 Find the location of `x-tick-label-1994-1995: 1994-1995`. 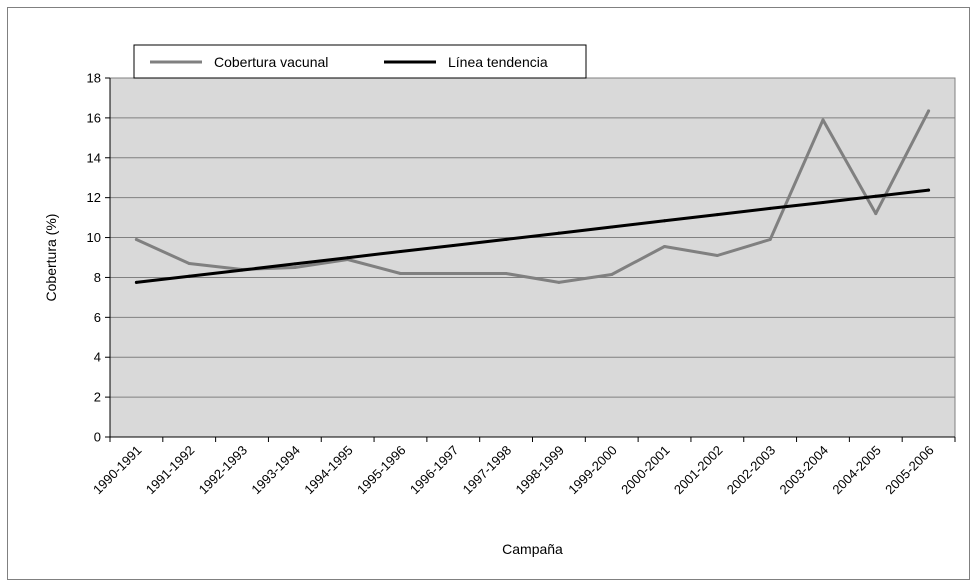

x-tick-label-1994-1995: 1994-1995 is located at coordinates (328, 470).